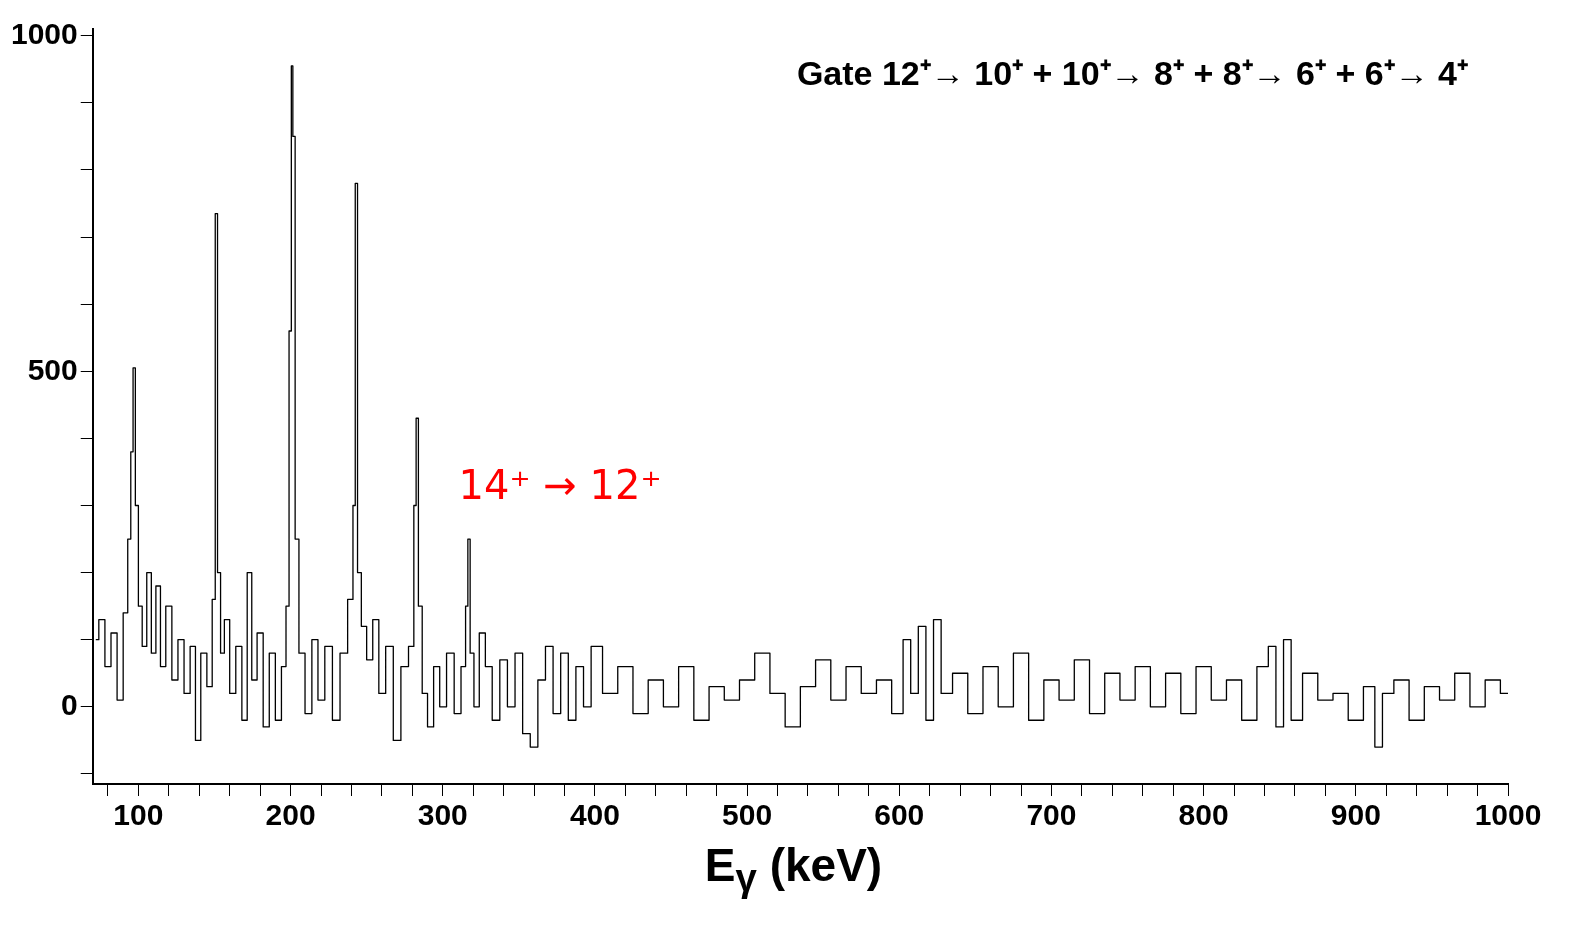 The width and height of the screenshot is (1587, 927). I want to click on x-tick-label: 800, so click(1203, 815).